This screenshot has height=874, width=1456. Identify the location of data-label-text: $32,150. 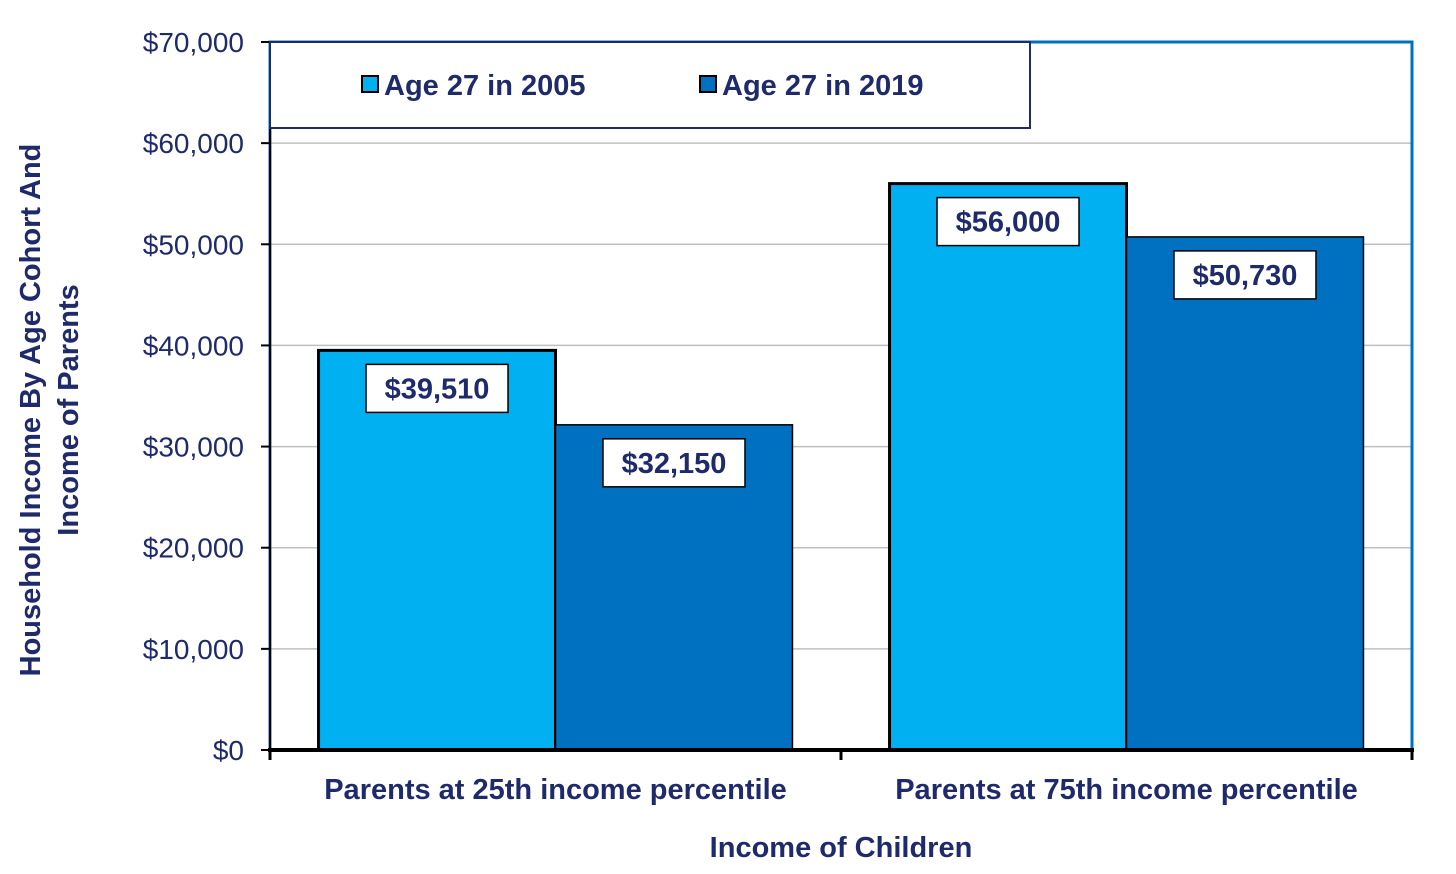
(674, 464).